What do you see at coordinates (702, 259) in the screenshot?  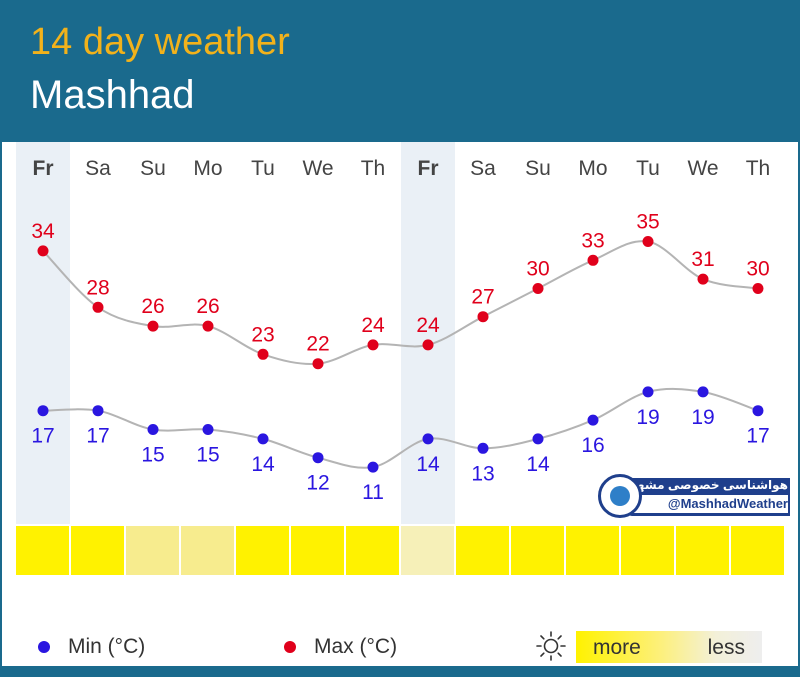 I see `max-value-label: 31` at bounding box center [702, 259].